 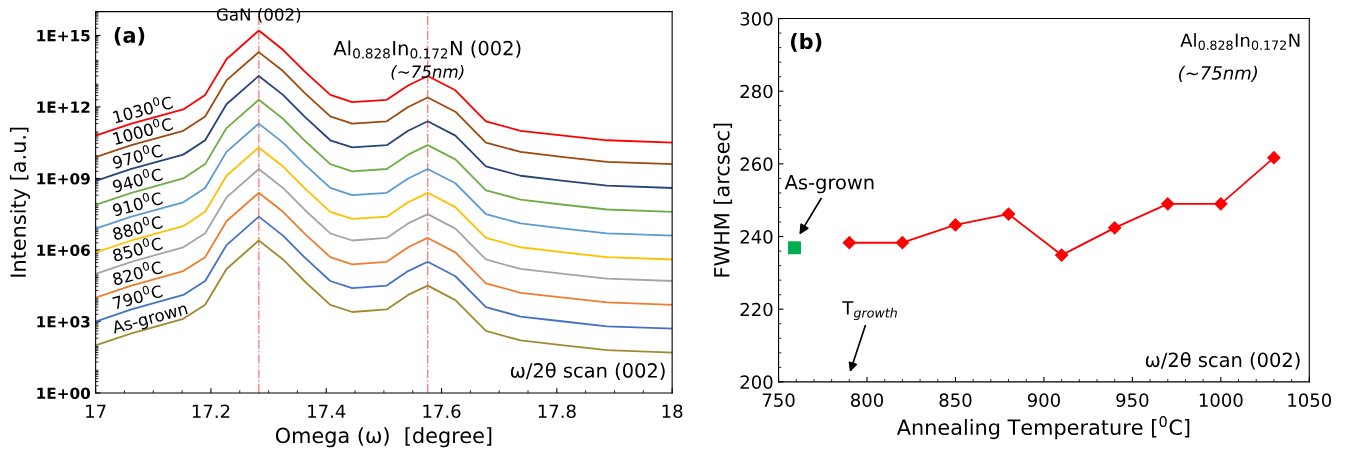 What do you see at coordinates (756, 309) in the screenshot?
I see `y-tick-label: 220` at bounding box center [756, 309].